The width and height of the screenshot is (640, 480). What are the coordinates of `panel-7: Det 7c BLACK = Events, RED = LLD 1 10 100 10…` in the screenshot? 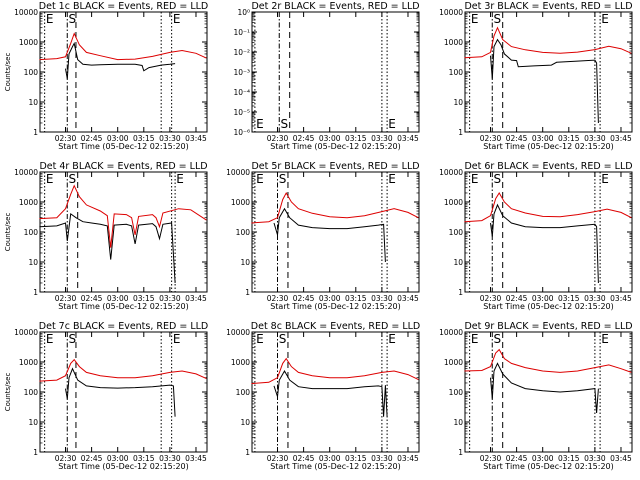 It's located at (106, 396).